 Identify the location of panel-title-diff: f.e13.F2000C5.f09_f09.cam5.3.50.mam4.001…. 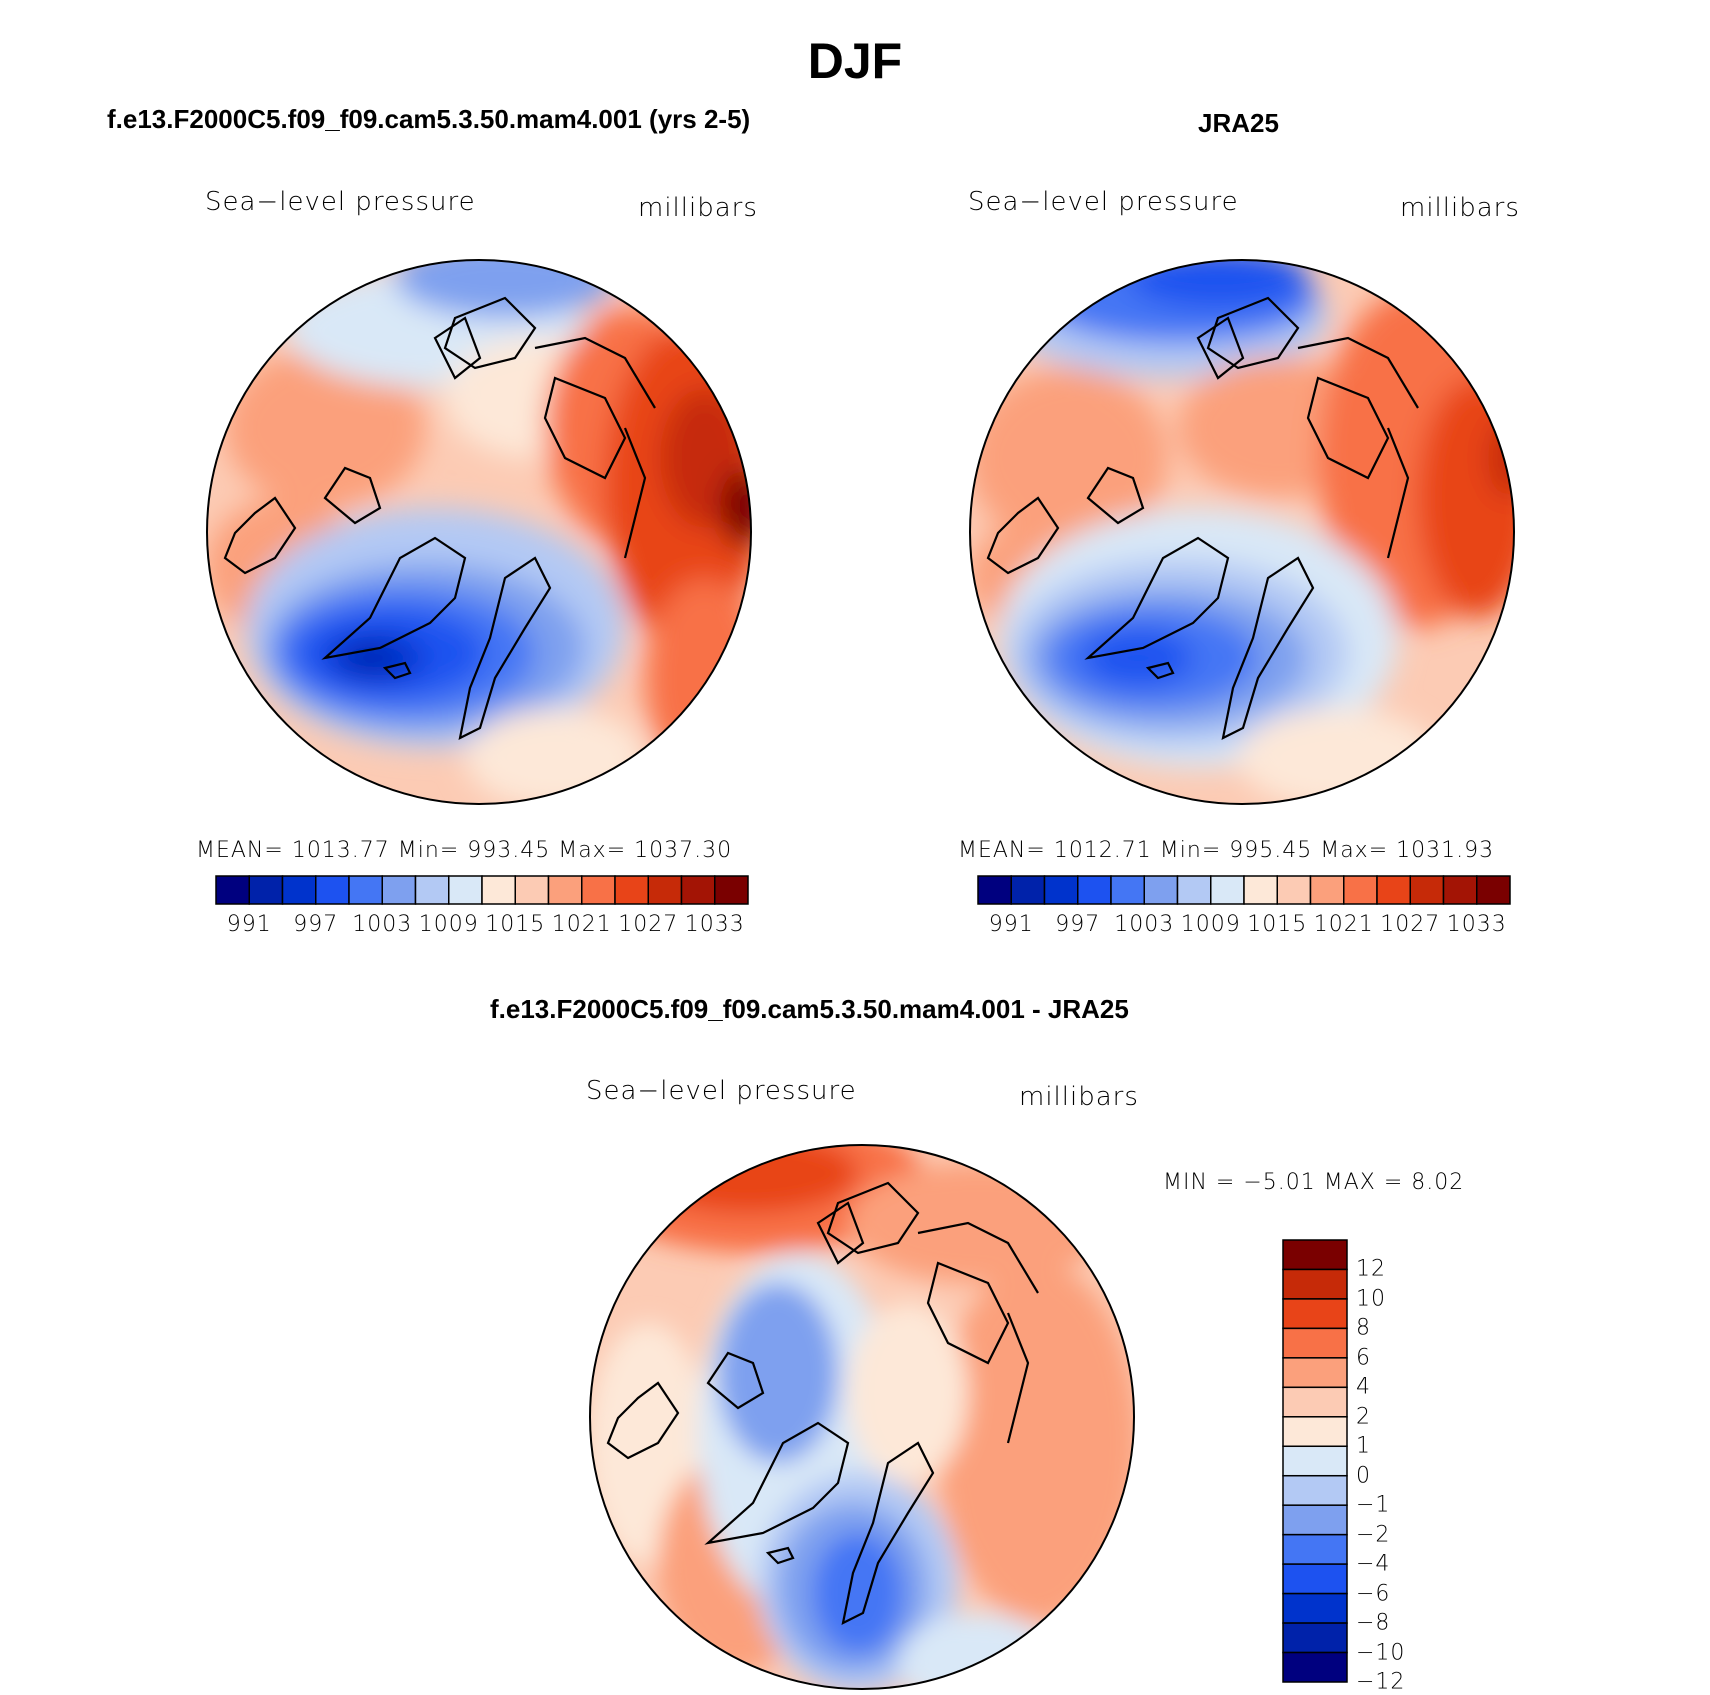
(809, 1009).